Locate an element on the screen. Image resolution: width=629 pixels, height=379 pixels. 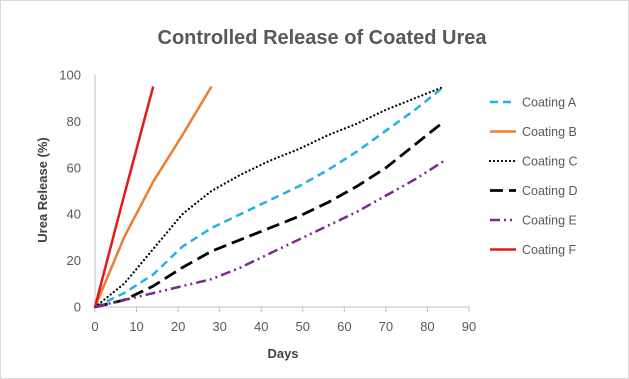
y-tick-label: 60 is located at coordinates (74, 167).